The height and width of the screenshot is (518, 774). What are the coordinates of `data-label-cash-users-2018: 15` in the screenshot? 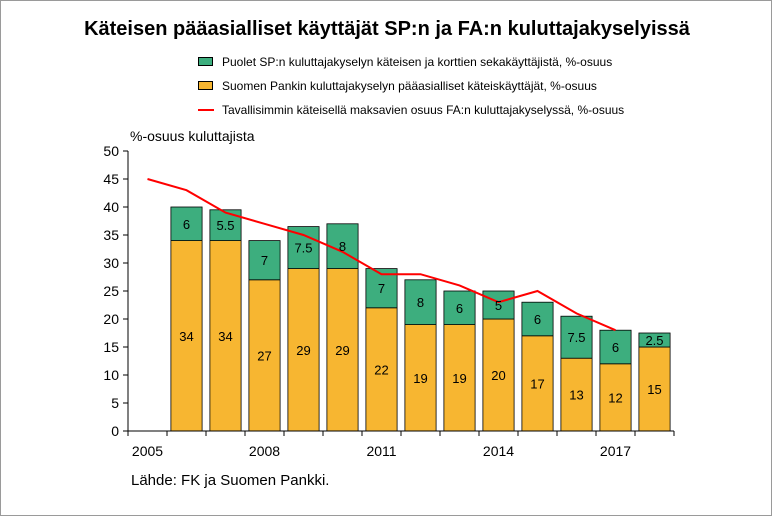 It's located at (654, 389).